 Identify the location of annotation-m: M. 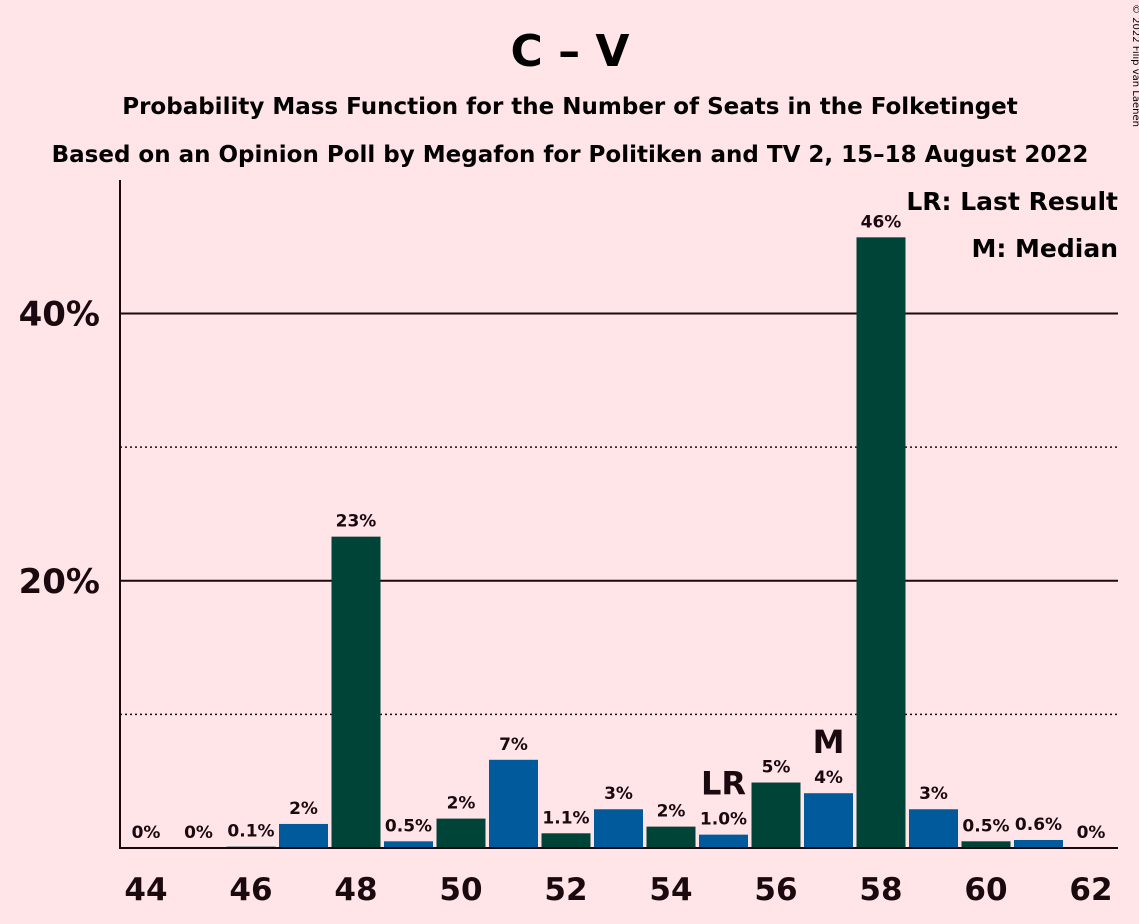
(829, 742).